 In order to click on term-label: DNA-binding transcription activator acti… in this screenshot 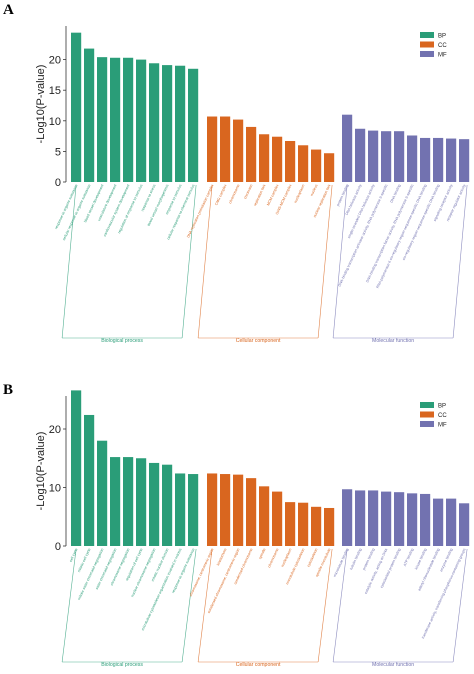, I will do `click(362, 236)`.